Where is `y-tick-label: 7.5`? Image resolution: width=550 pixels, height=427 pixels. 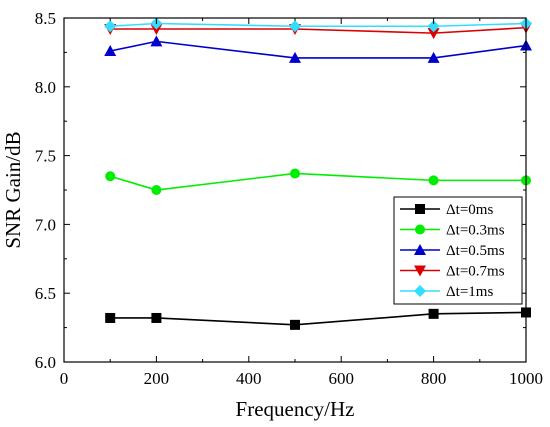 y-tick-label: 7.5 is located at coordinates (45, 156).